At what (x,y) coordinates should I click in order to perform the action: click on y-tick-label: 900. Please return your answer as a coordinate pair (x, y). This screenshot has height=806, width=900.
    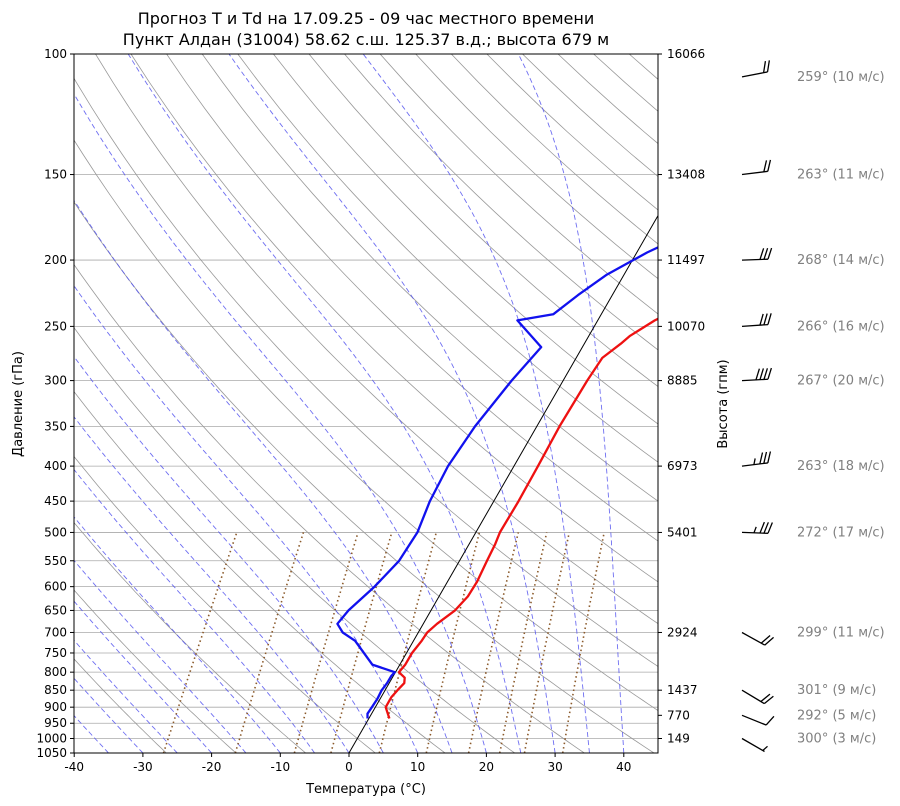
    Looking at the image, I should click on (55, 707).